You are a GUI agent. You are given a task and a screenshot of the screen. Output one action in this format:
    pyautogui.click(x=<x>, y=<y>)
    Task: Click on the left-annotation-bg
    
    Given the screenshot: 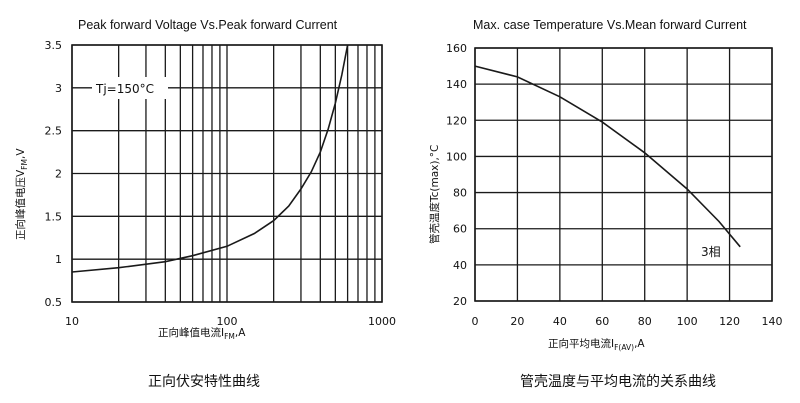 What is the action you would take?
    pyautogui.click(x=130, y=88)
    